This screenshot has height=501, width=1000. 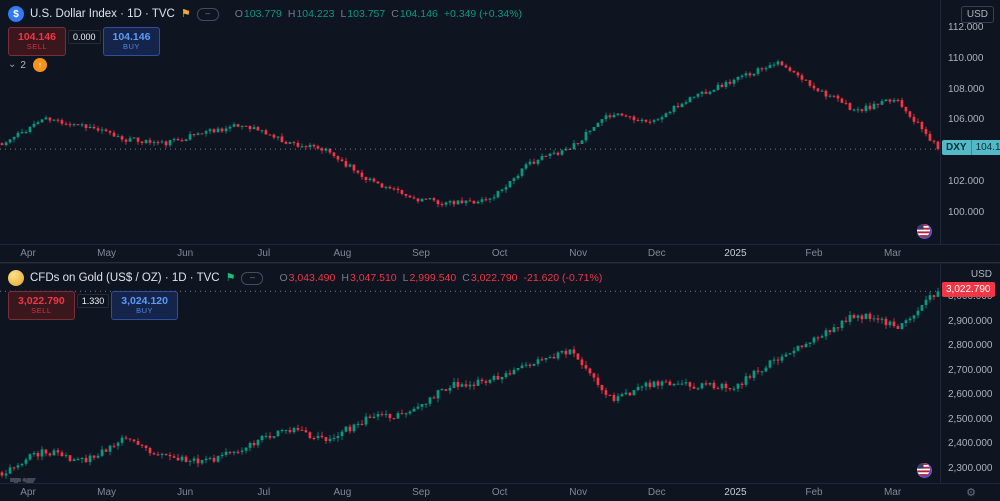 I want to click on buy-price: 3,024.120, so click(x=144, y=301).